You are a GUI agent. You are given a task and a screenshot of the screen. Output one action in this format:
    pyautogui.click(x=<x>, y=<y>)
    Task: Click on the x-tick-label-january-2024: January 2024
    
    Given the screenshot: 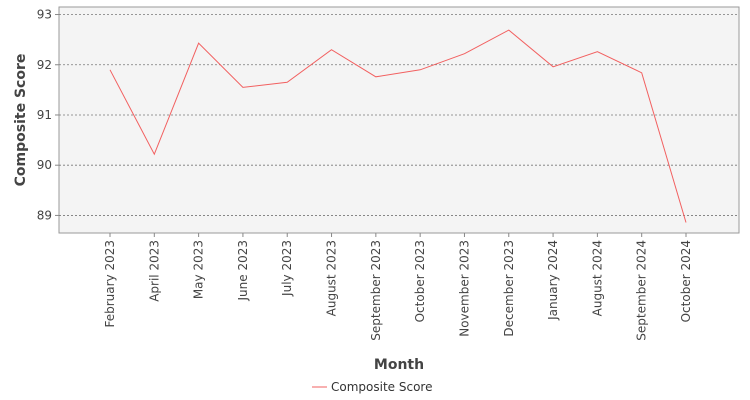 What is the action you would take?
    pyautogui.click(x=553, y=280)
    